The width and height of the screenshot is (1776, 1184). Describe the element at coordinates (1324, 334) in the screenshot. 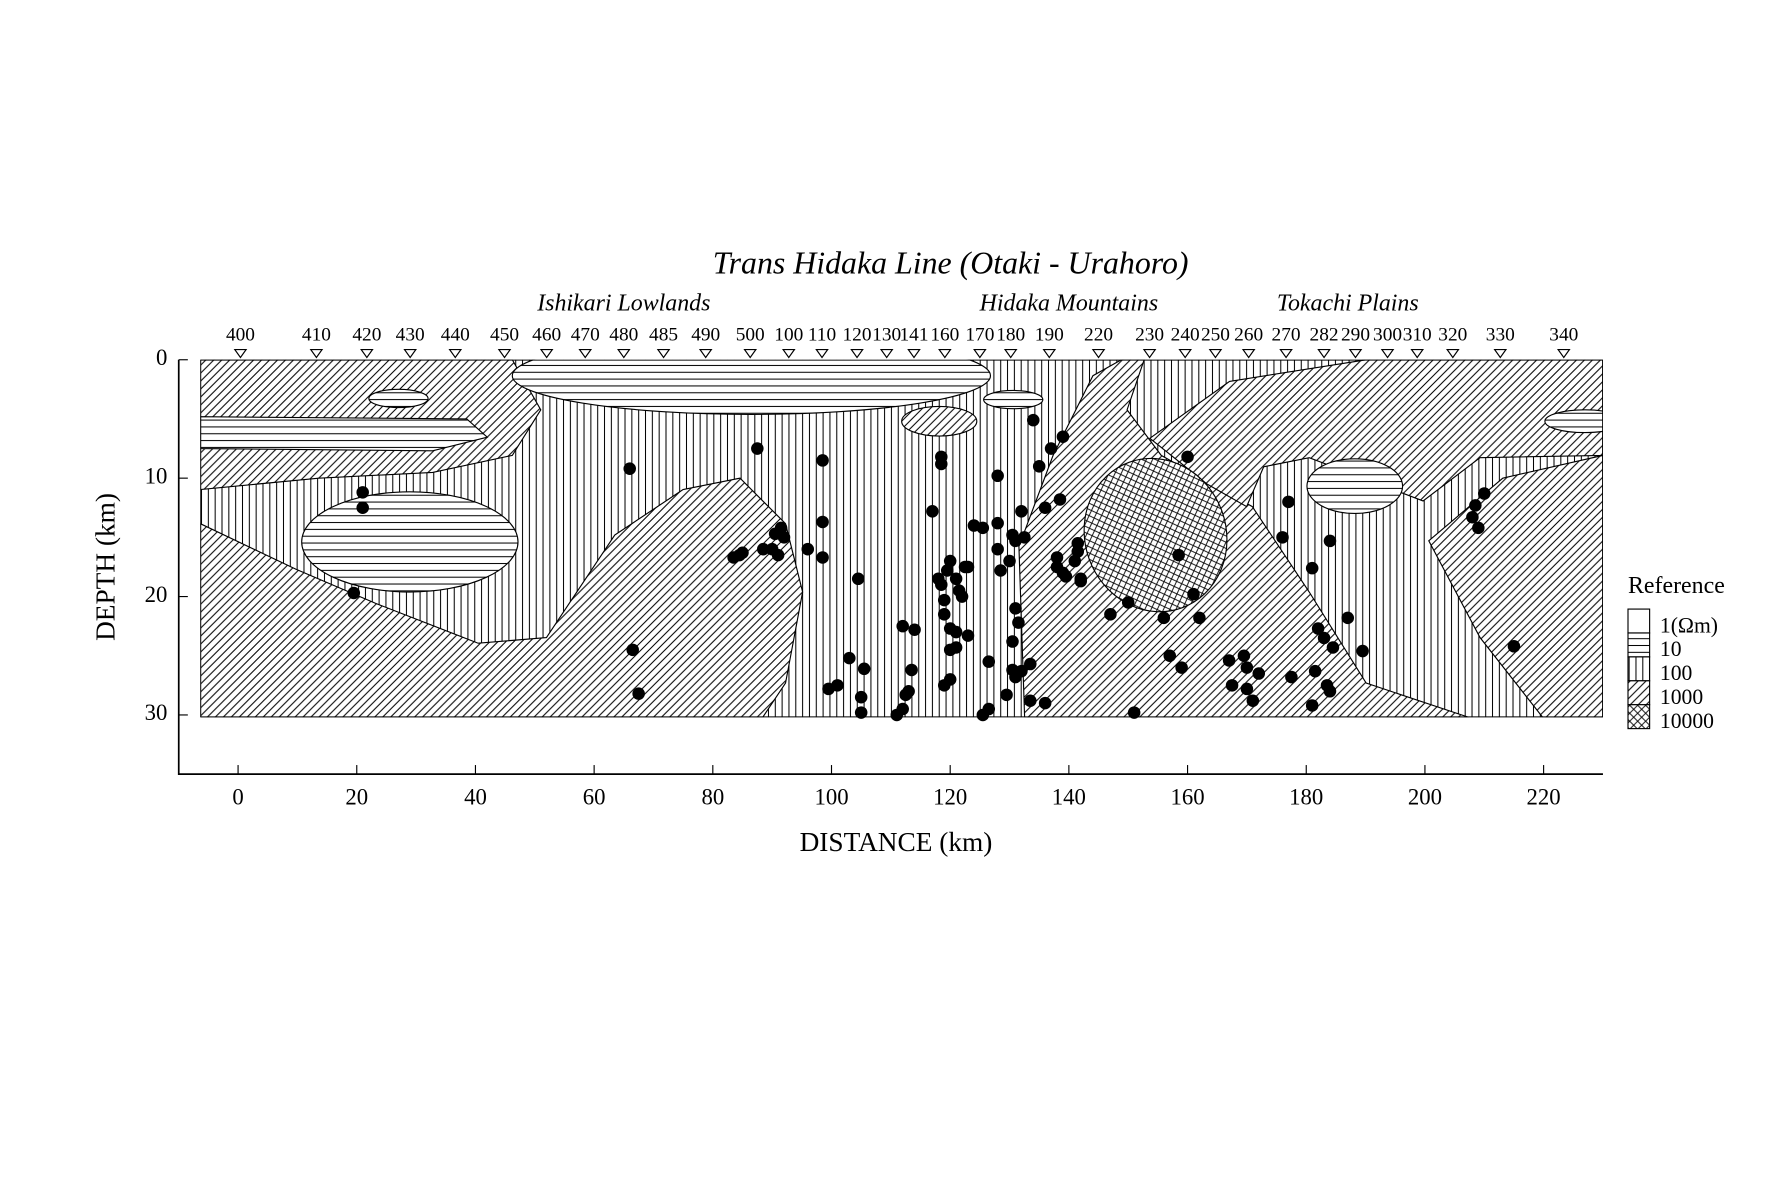

I see `station-label: 282` at that location.